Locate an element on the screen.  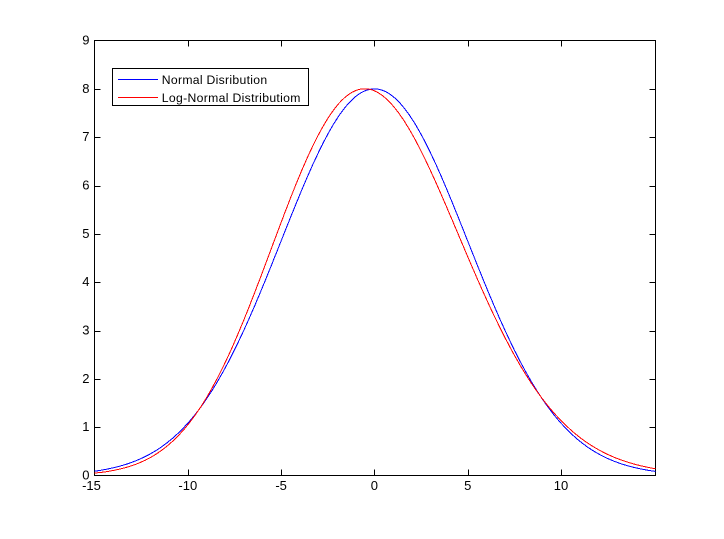
svg-text: 7 is located at coordinates (85, 136).